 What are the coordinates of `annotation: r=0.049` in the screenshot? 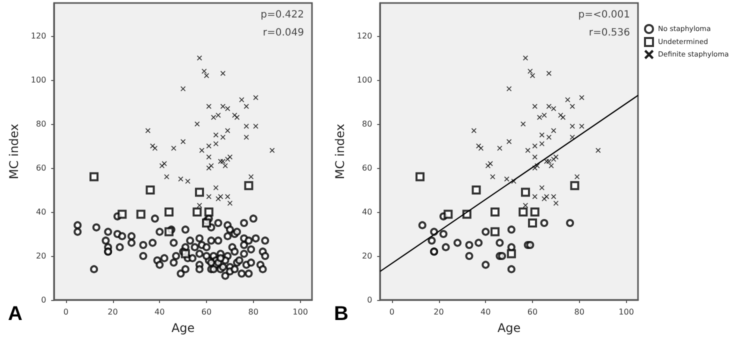 It's located at (283, 33).